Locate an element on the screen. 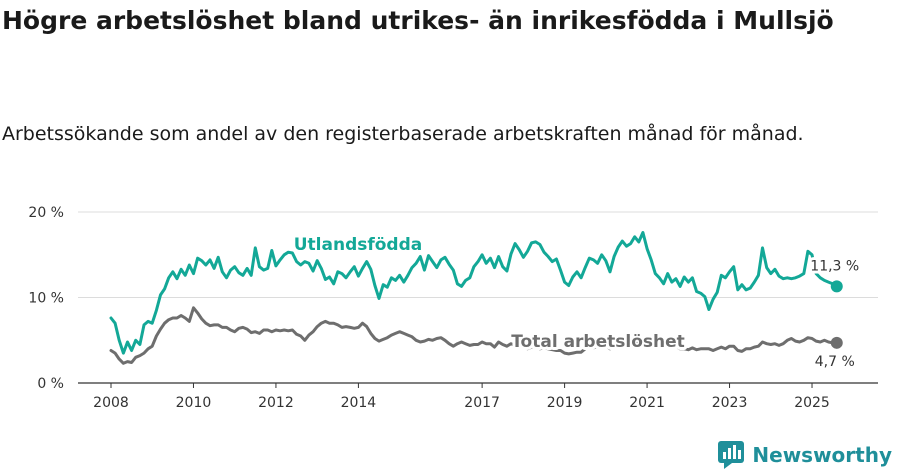 Image resolution: width=900 pixels, height=474 pixels. end-point-utlandsfodda is located at coordinates (836, 286).